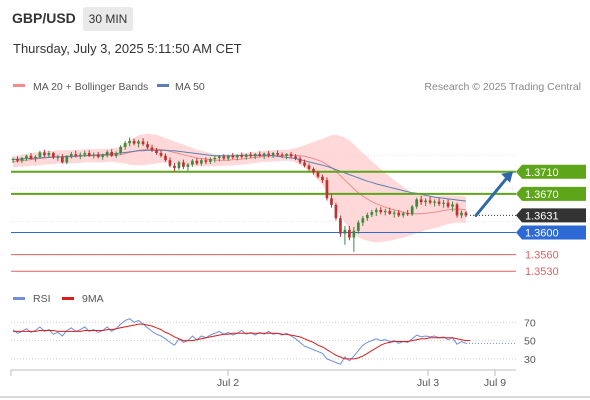 The height and width of the screenshot is (400, 590). Describe the element at coordinates (19, 85) in the screenshot. I see `price-legend-ma20-swatch` at that location.